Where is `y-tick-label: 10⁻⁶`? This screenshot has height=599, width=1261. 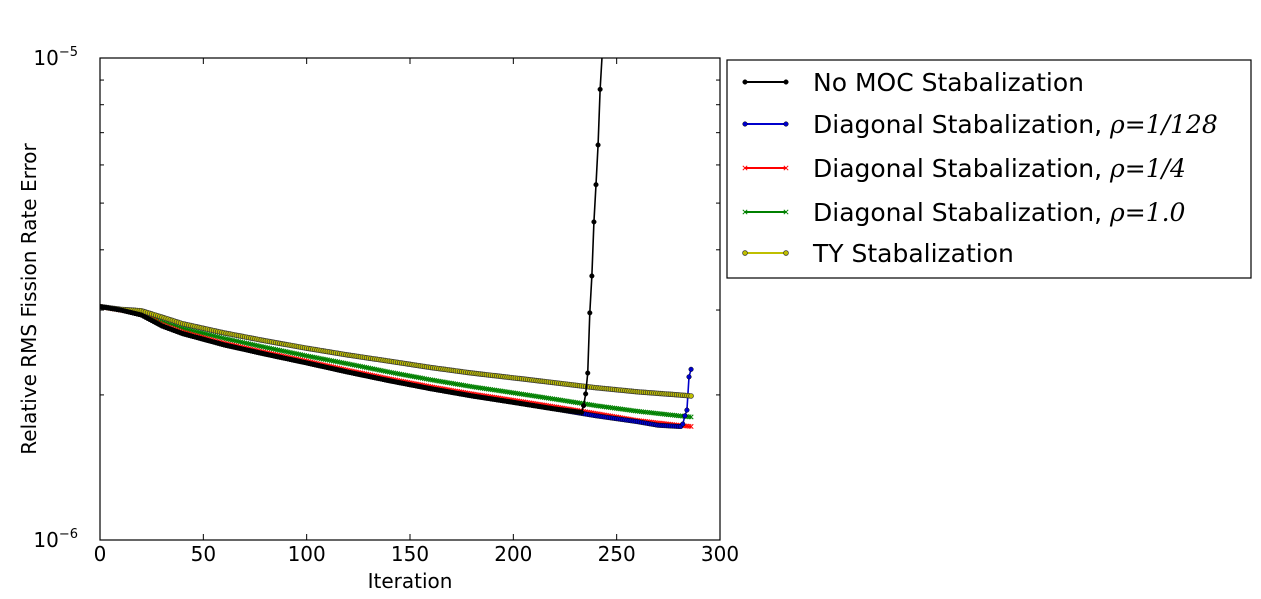 y-tick-label: 10⁻⁶ is located at coordinates (55, 539).